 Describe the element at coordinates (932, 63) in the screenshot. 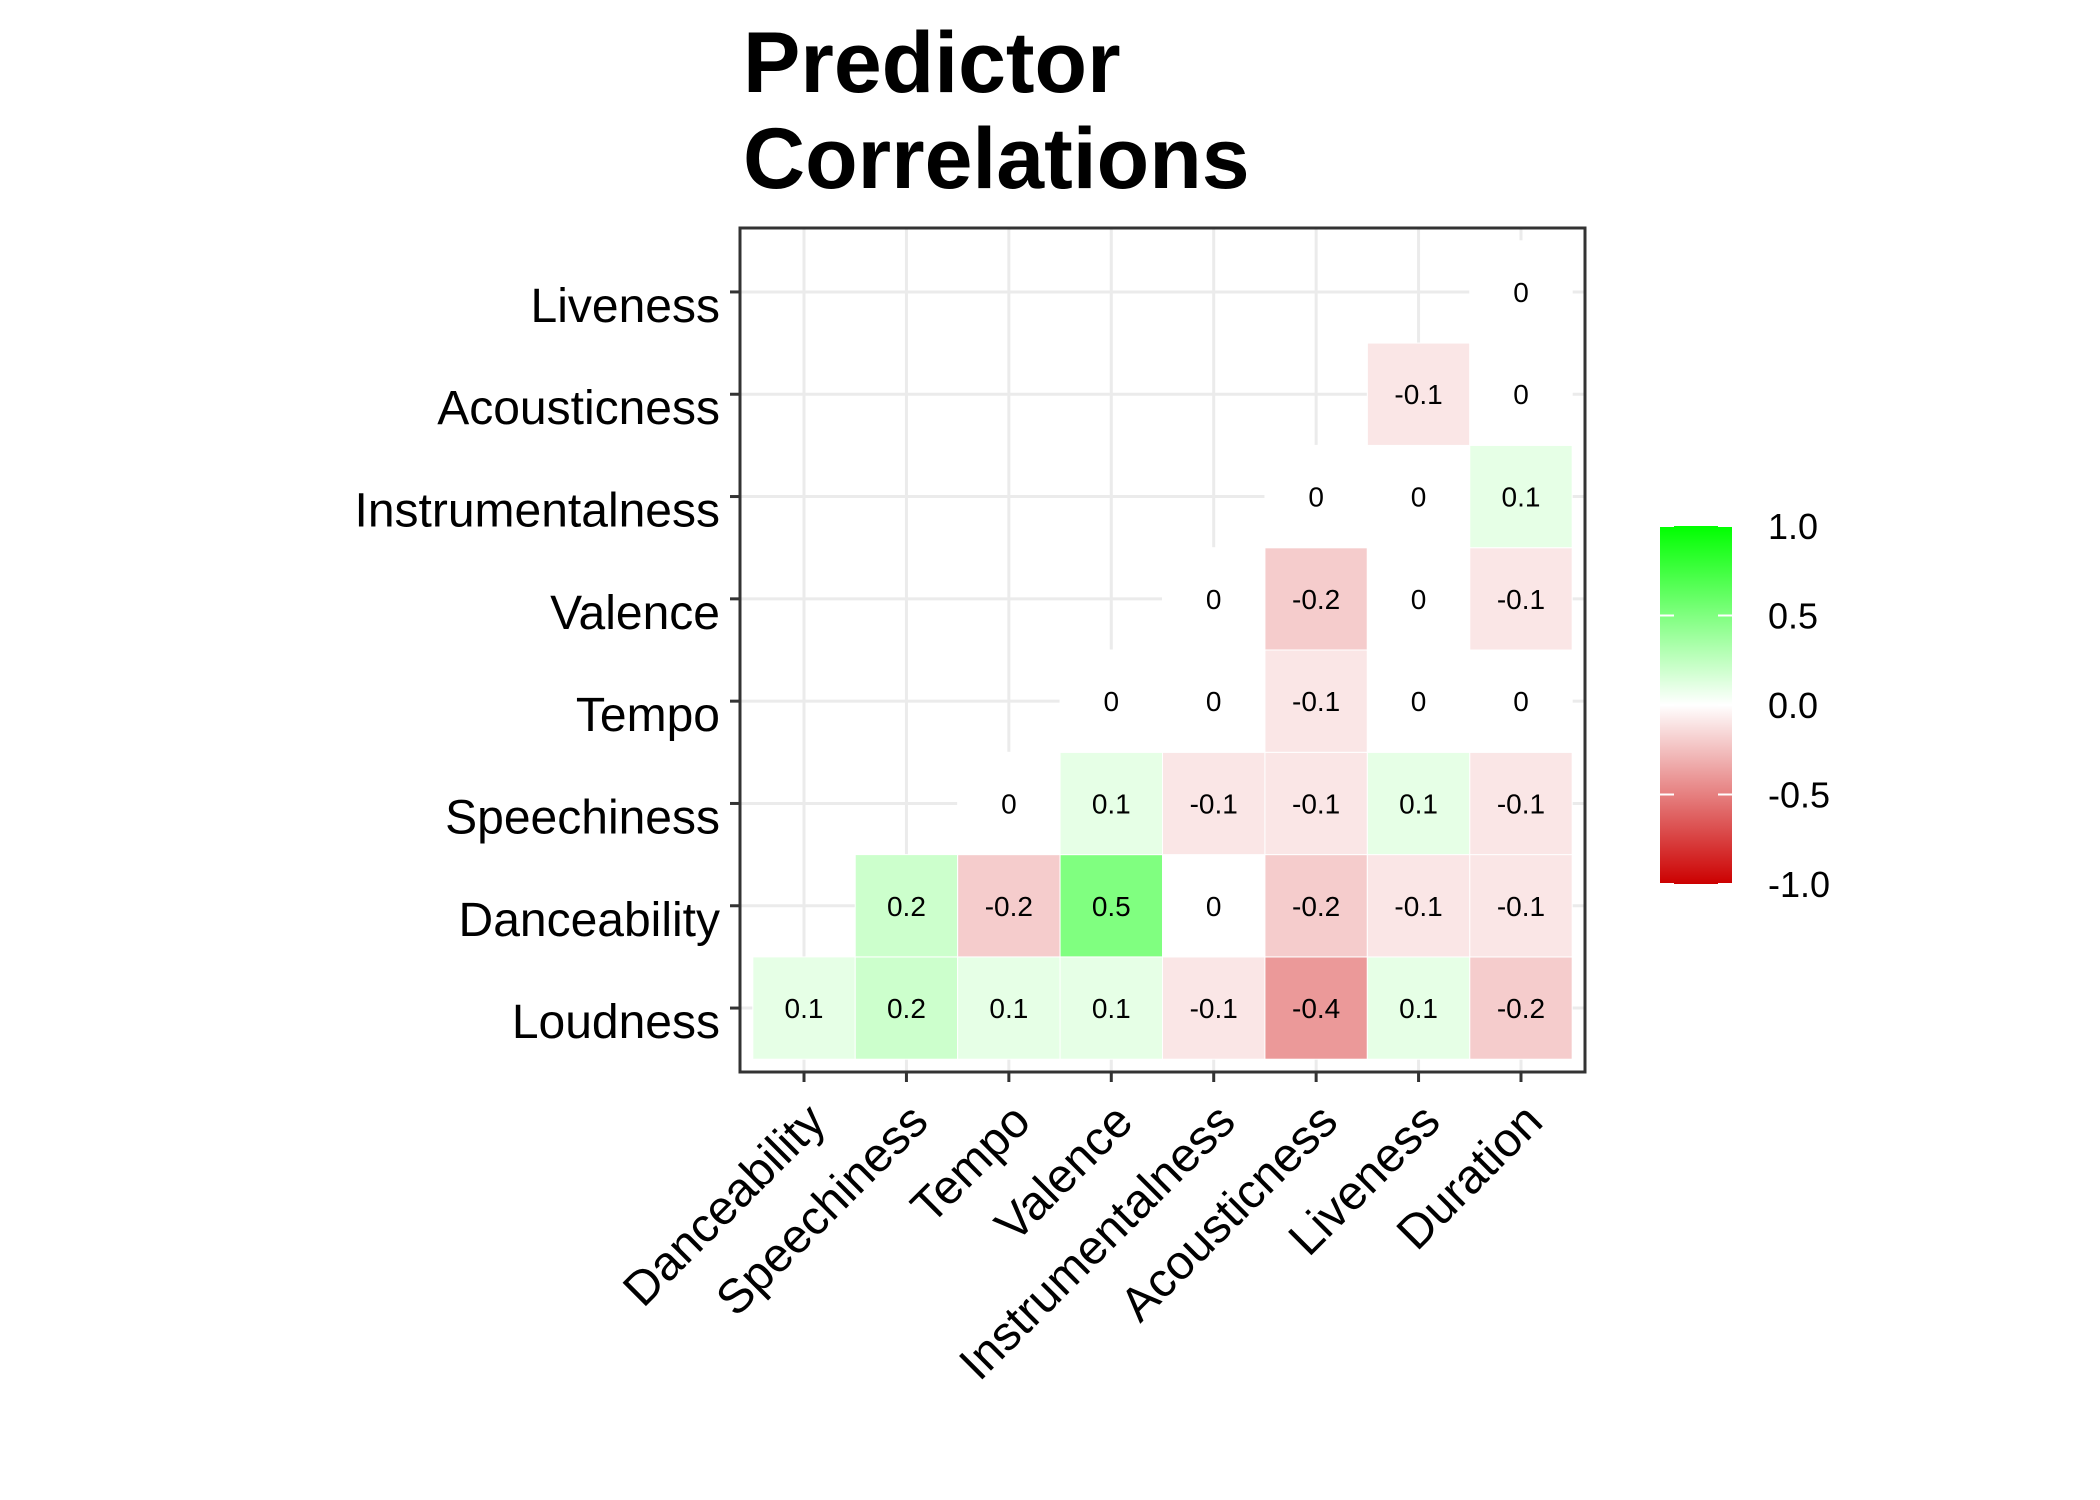

I see `chart-title-line: Predictor` at that location.